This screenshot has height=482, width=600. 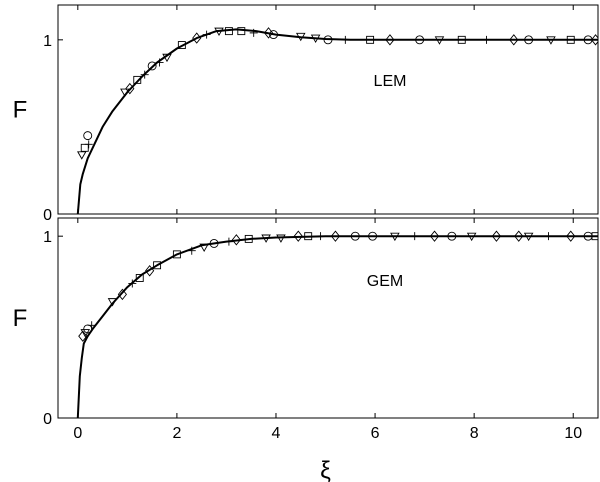 I want to click on x-tick-label: 6, so click(x=375, y=433).